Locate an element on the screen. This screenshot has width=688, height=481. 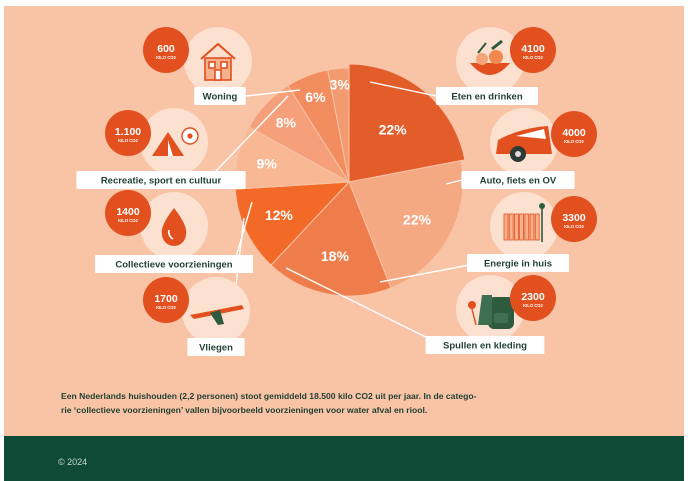
category-label: Collectieve voorzieningen is located at coordinates (173, 265).